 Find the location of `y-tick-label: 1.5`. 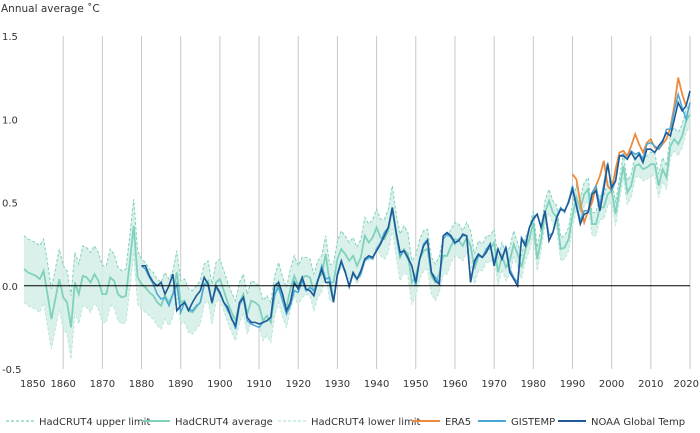

y-tick-label: 1.5 is located at coordinates (10, 37).